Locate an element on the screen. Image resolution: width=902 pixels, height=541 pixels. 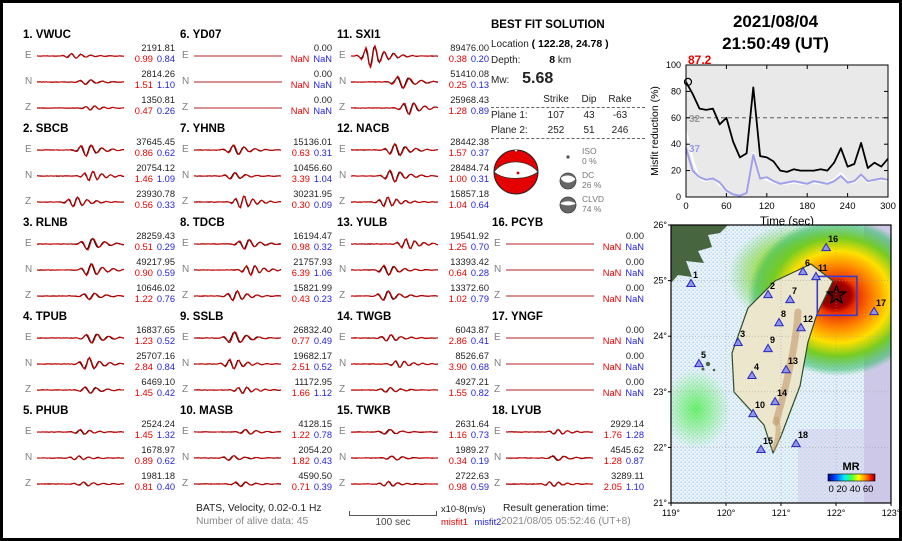
amplitude-value: 2191.81 is located at coordinates (158, 48).